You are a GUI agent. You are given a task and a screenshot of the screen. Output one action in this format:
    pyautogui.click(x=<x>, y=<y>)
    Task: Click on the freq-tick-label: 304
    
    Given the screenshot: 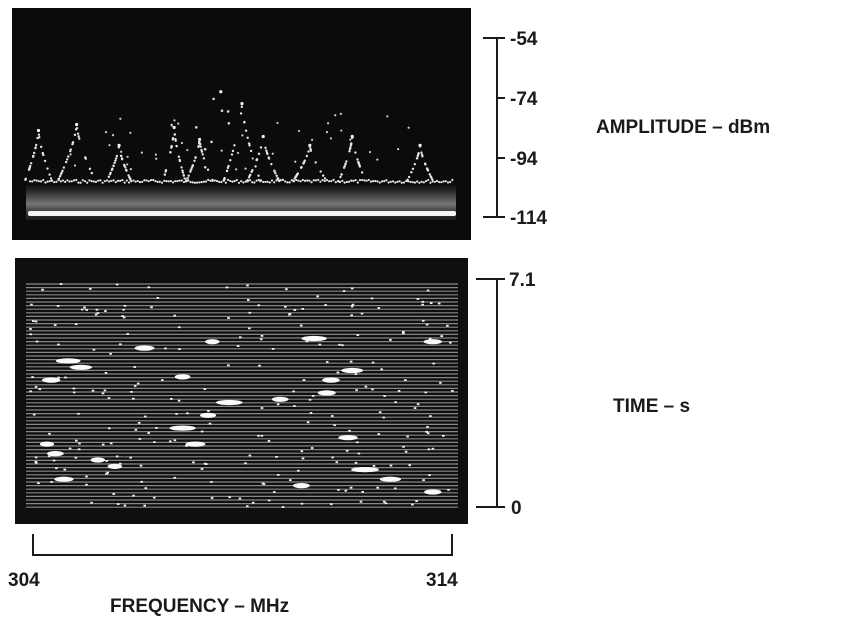 What is the action you would take?
    pyautogui.click(x=24, y=580)
    